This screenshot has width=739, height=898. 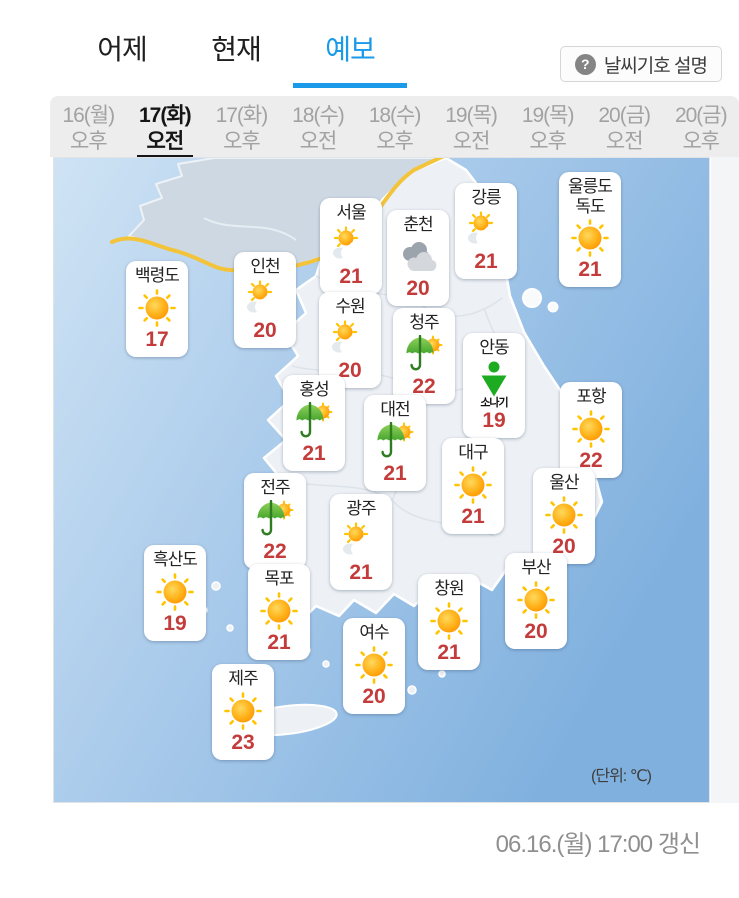 I want to click on city-name: 울산, so click(x=564, y=482).